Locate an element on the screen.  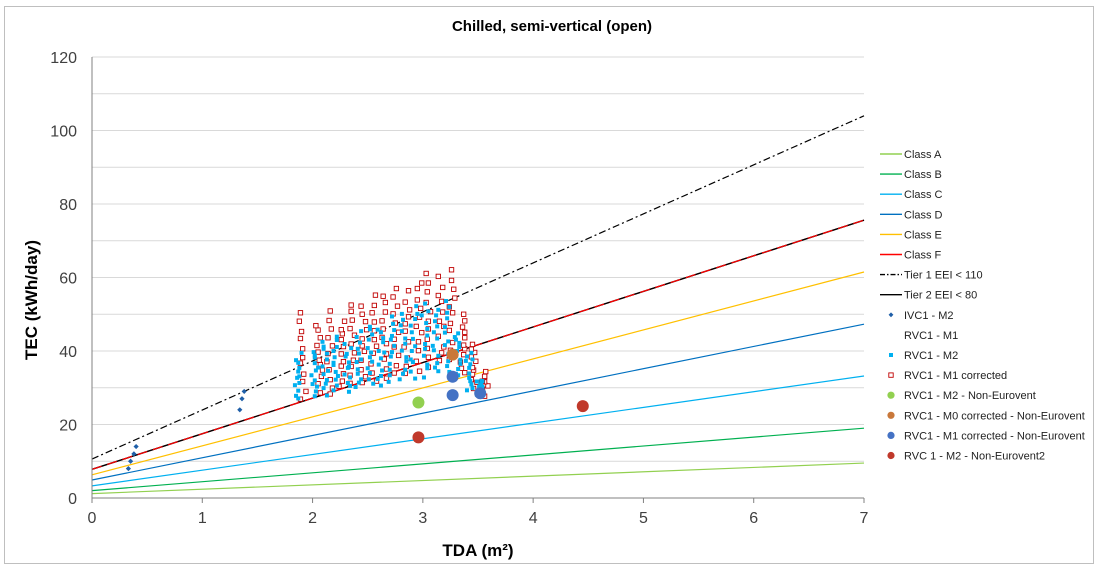
legend-item-class-e: Class E is located at coordinates (911, 235).